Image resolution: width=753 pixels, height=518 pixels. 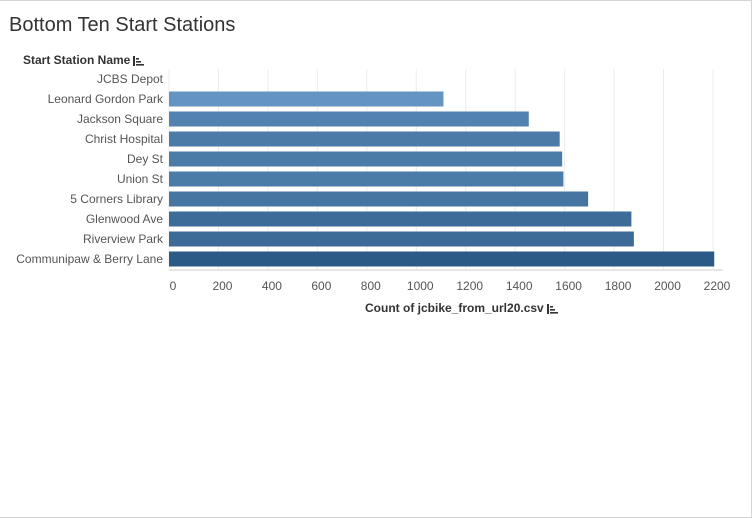 I want to click on x-tick-label: 2200, so click(x=717, y=286).